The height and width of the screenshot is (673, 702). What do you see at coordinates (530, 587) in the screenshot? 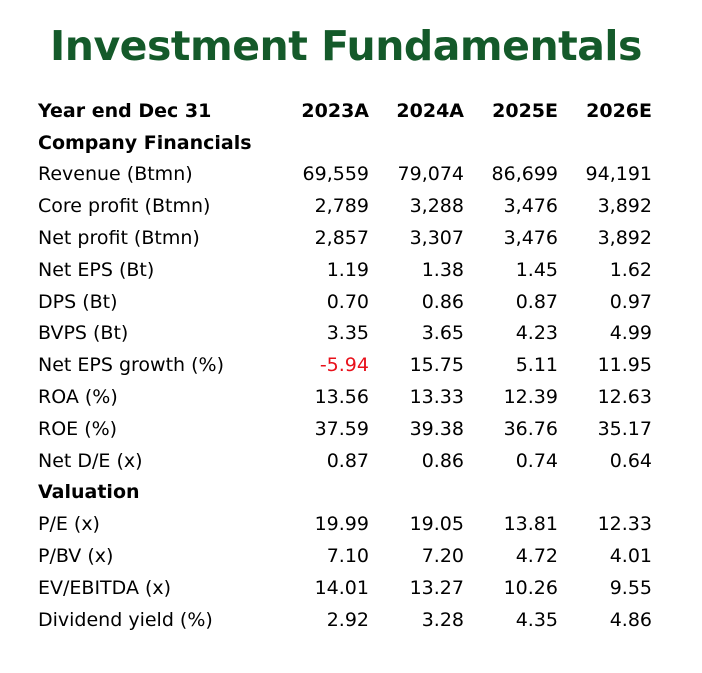
I see `value-cell: 10.26` at bounding box center [530, 587].